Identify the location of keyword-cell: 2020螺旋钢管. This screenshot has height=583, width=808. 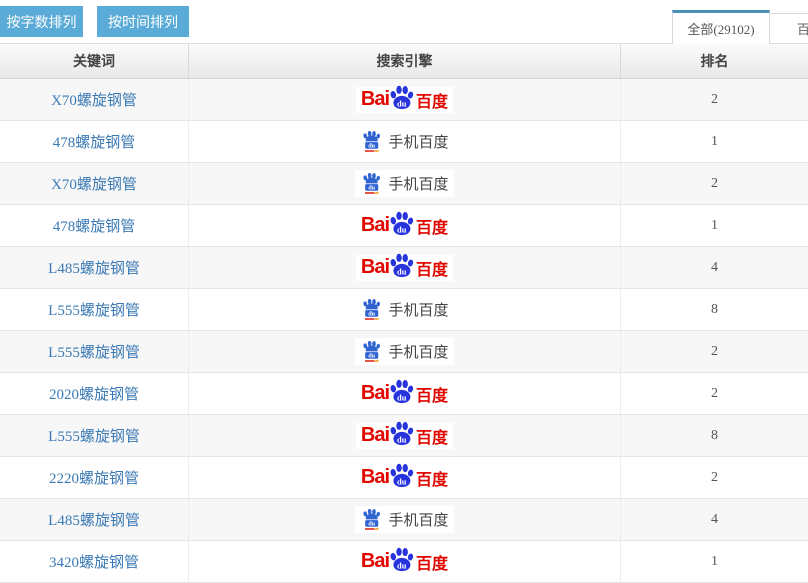
(94, 393).